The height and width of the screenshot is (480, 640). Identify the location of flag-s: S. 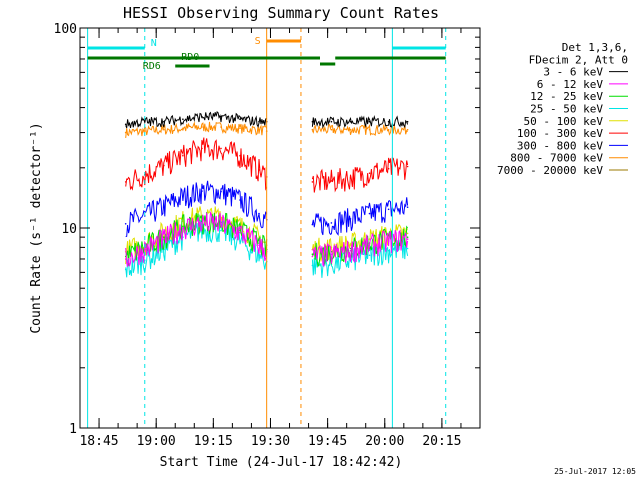
(278, 41).